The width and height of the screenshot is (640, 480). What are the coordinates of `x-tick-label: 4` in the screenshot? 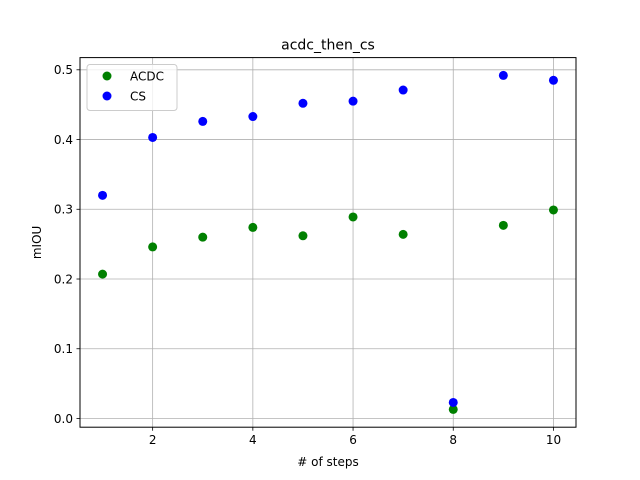 It's located at (253, 440).